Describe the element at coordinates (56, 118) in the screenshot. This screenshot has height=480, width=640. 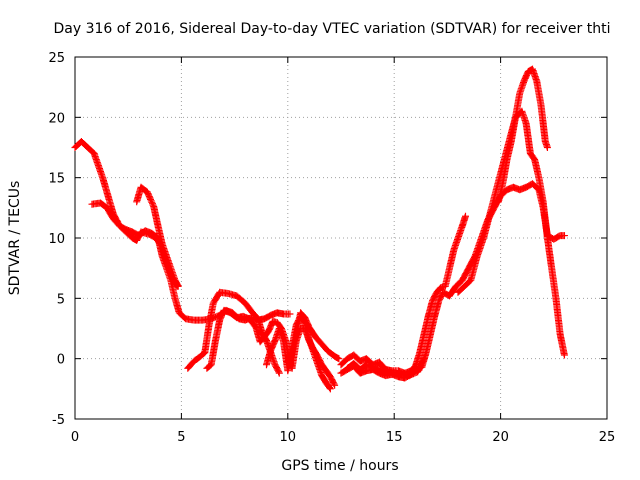
I see `y-tick-label: 20` at that location.